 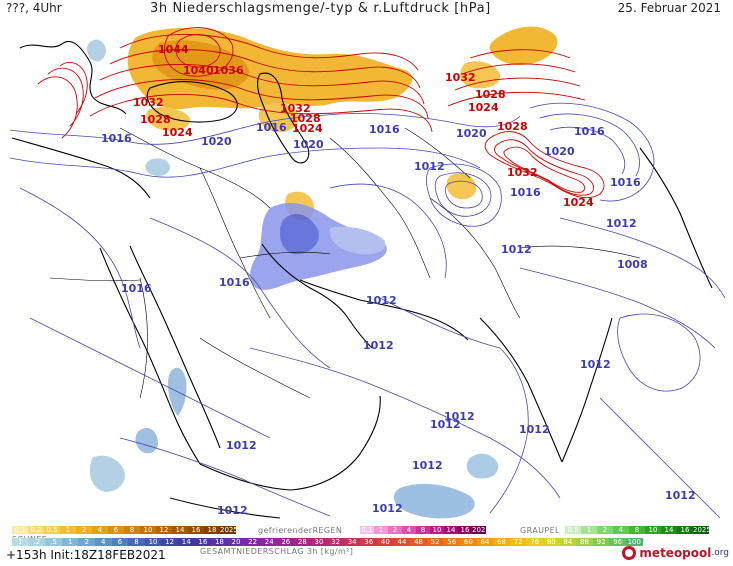 What do you see at coordinates (385, 542) in the screenshot?
I see `legend-total-cell: 40` at bounding box center [385, 542].